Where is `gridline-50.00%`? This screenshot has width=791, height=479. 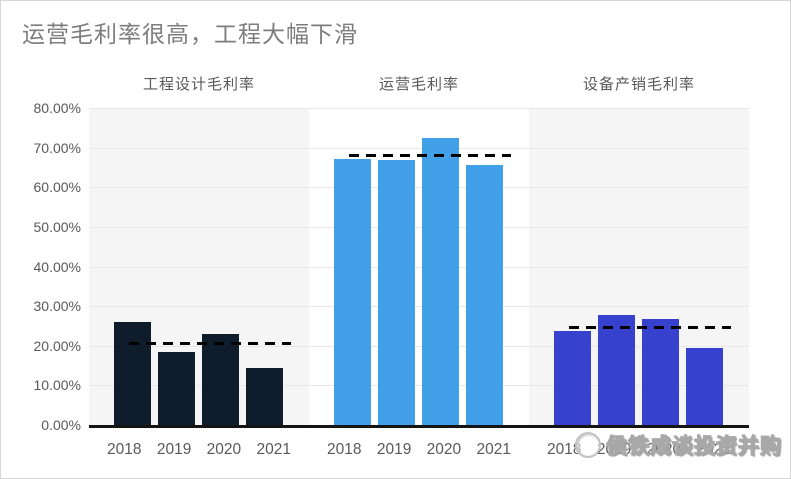
gridline-50.00% is located at coordinates (419, 227).